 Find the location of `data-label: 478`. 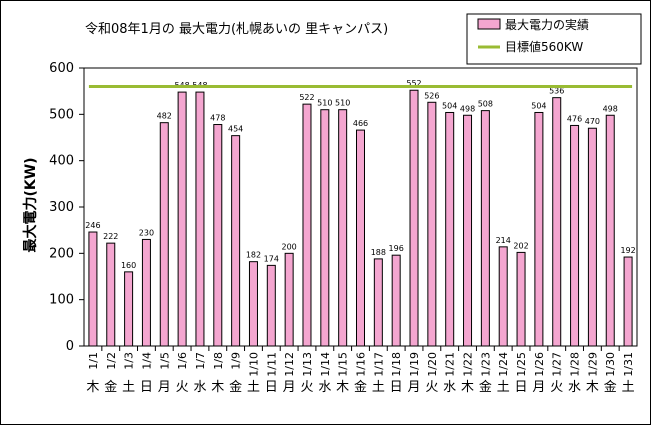

data-label: 478 is located at coordinates (217, 118).